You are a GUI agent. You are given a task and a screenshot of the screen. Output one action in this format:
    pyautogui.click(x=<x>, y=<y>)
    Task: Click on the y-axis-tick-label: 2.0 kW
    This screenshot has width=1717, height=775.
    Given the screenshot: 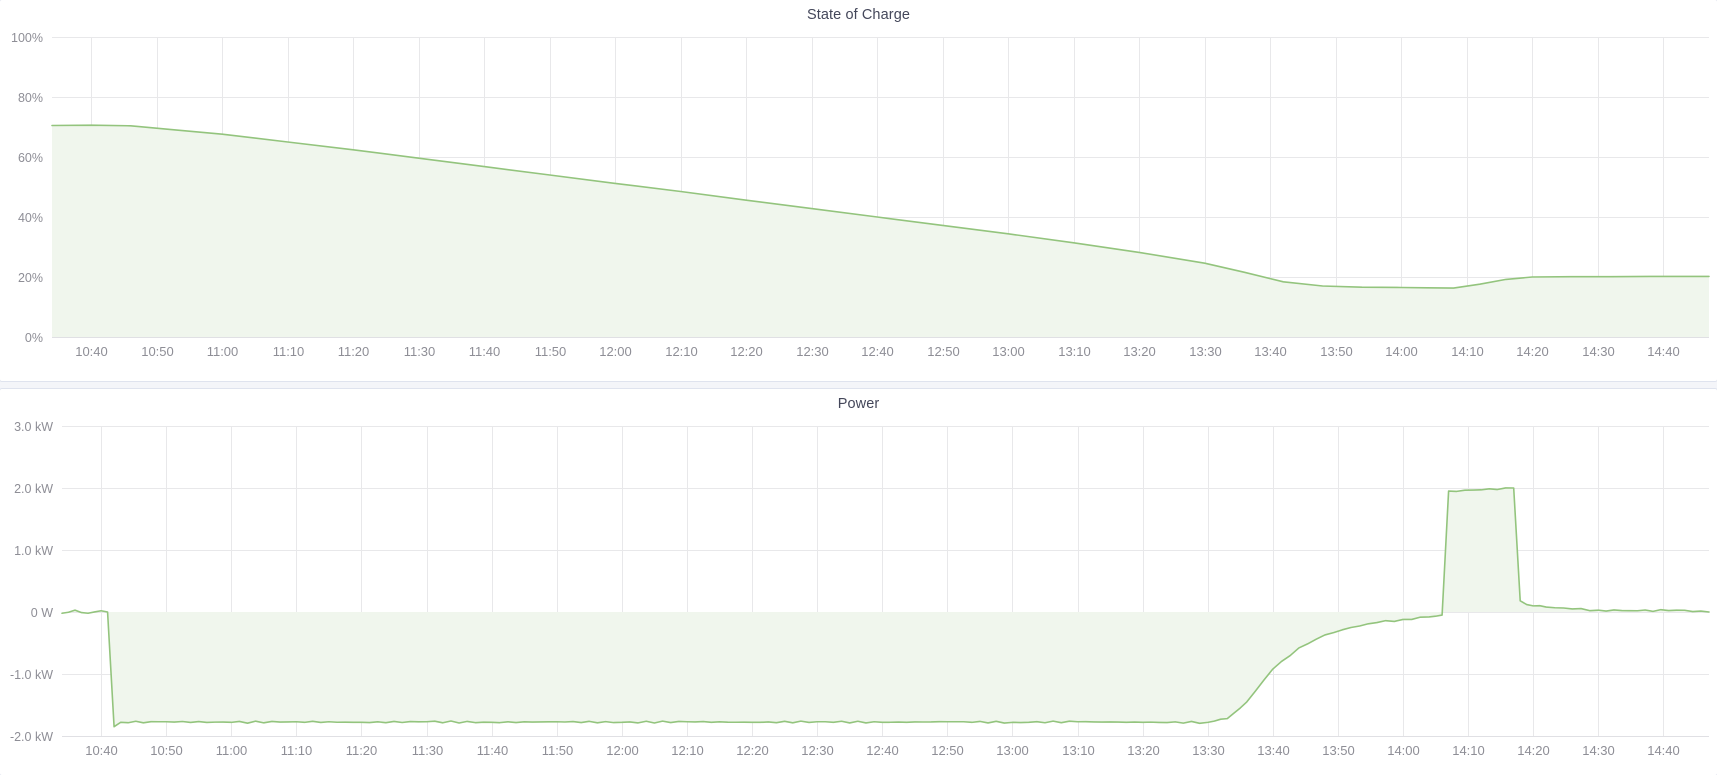 What is the action you would take?
    pyautogui.click(x=33, y=489)
    